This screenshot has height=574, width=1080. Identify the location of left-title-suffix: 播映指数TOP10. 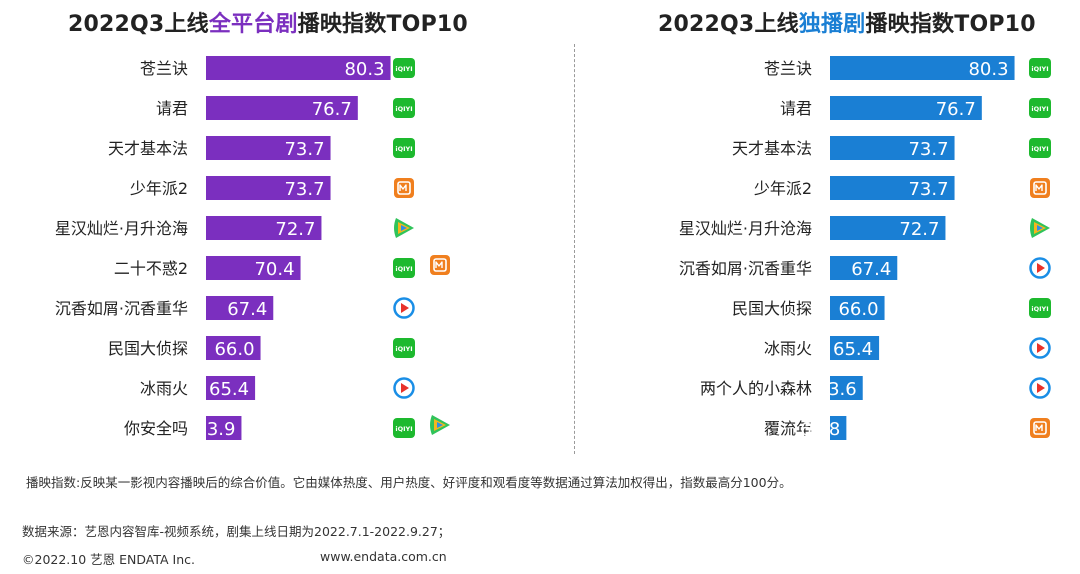
(382, 24).